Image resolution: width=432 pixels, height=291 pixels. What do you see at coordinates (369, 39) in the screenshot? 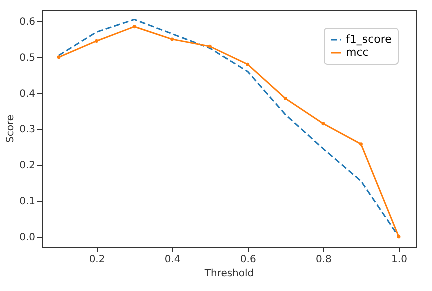
I see `legend-label: f1_score` at bounding box center [369, 39].